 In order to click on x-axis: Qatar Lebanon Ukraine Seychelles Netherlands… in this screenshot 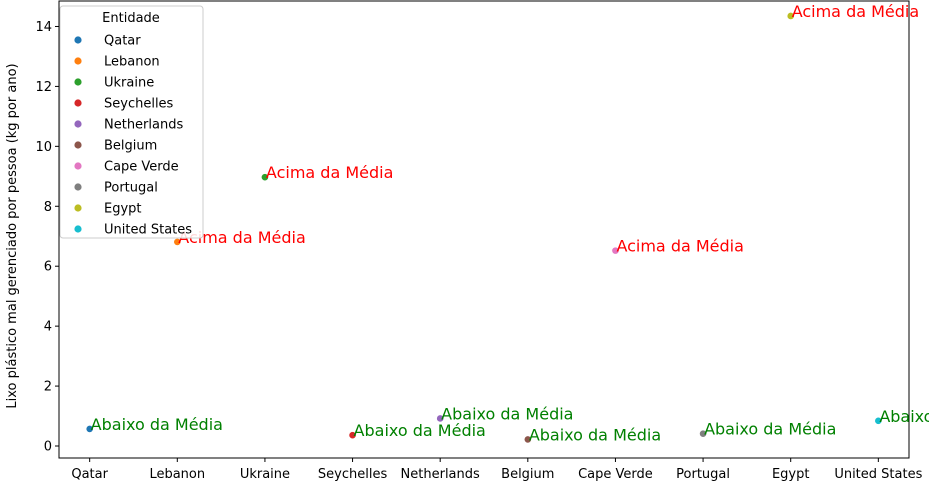, I will do `click(497, 470)`.